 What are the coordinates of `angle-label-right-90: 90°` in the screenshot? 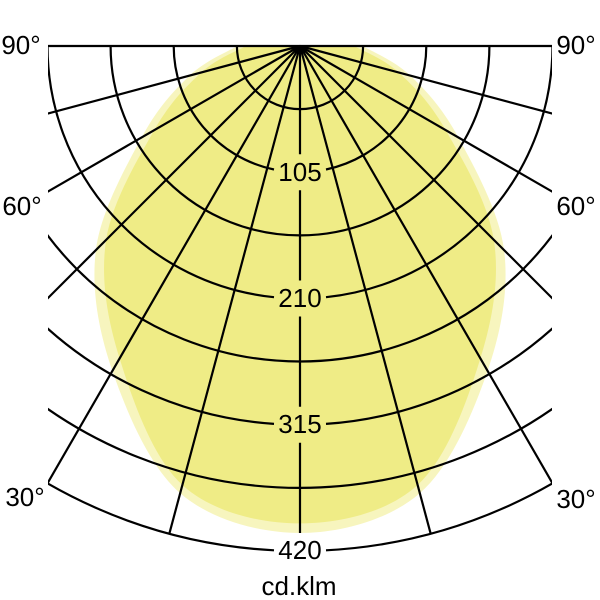 It's located at (576, 45).